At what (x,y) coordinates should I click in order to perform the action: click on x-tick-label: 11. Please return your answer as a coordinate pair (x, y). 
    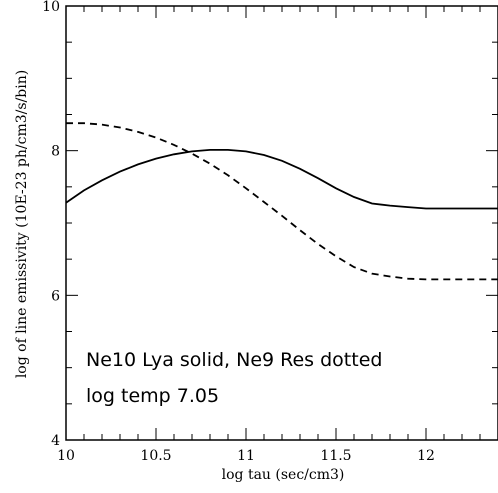
    Looking at the image, I should click on (246, 456).